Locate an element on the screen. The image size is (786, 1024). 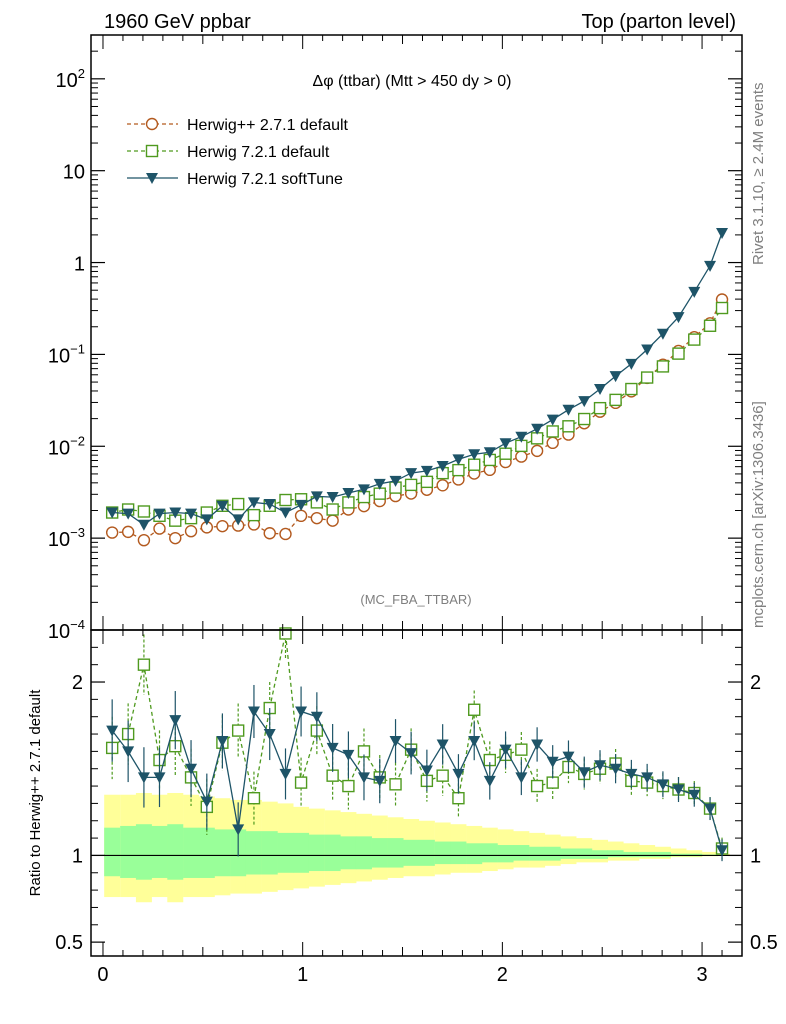
ratio-x-tick-label: 3 is located at coordinates (701, 975).